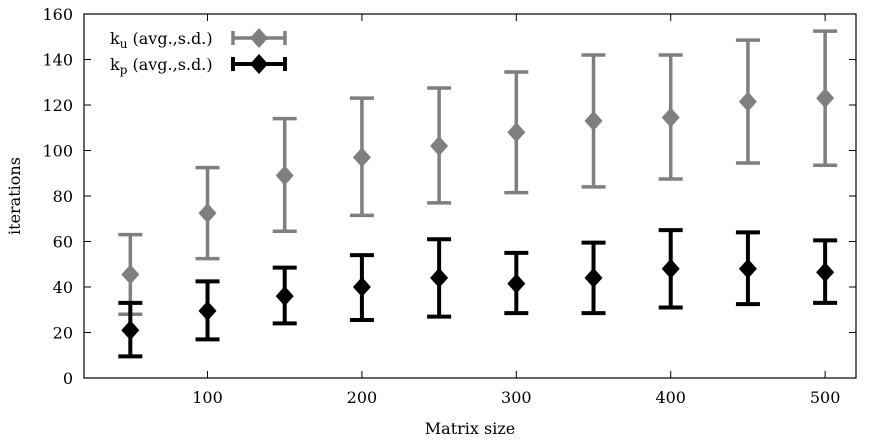  Describe the element at coordinates (362, 397) in the screenshot. I see `x-tick-label: 200` at that location.